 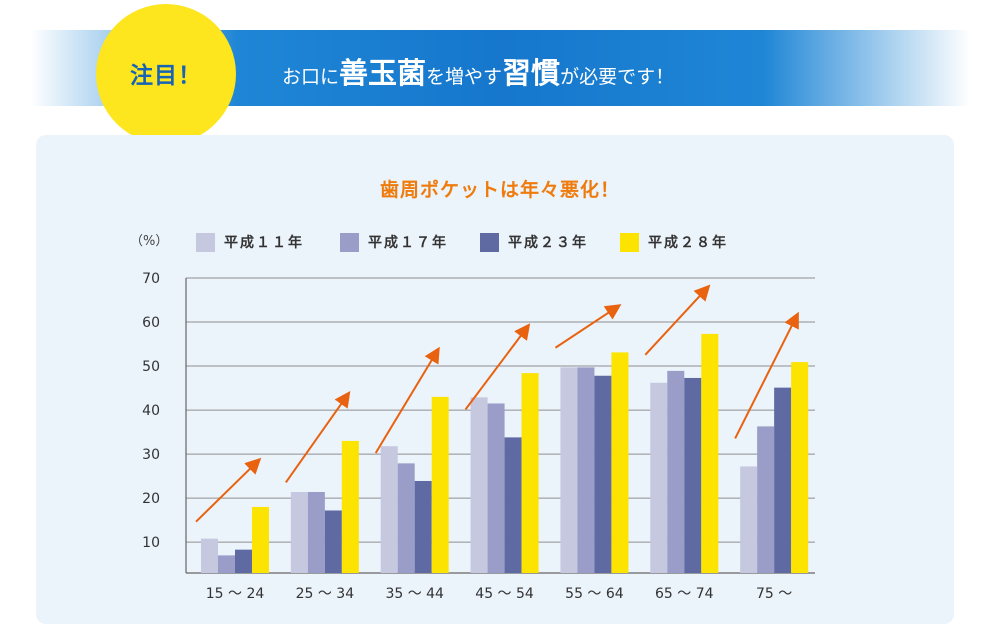 What do you see at coordinates (504, 594) in the screenshot?
I see `x-tick-label: 45 ～ 54` at bounding box center [504, 594].